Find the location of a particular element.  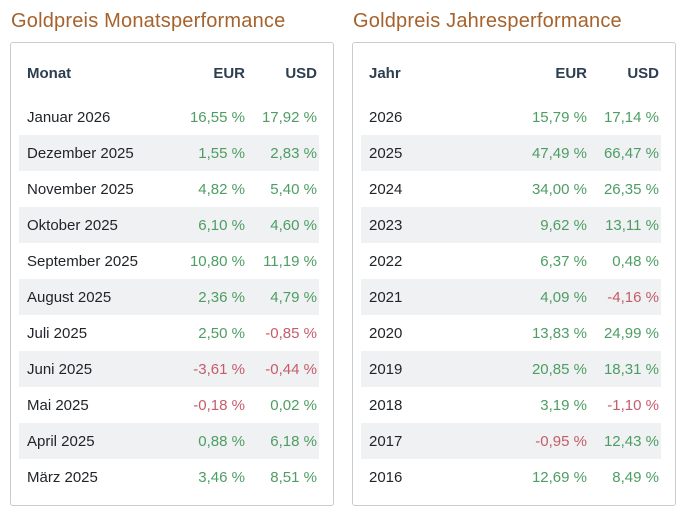

eur-value-cell: 15,79 % is located at coordinates (559, 117).